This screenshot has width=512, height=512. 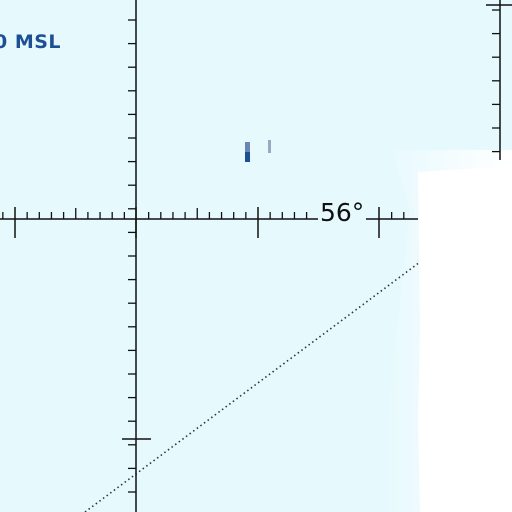 What do you see at coordinates (465, 339) in the screenshot?
I see `land-area-core` at bounding box center [465, 339].